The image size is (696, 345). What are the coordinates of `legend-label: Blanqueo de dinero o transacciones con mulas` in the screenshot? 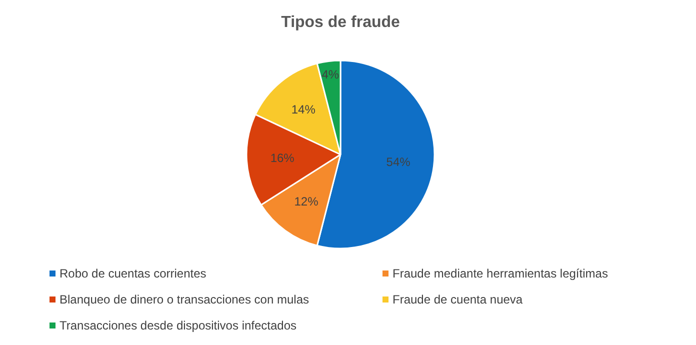 It's located at (184, 299).